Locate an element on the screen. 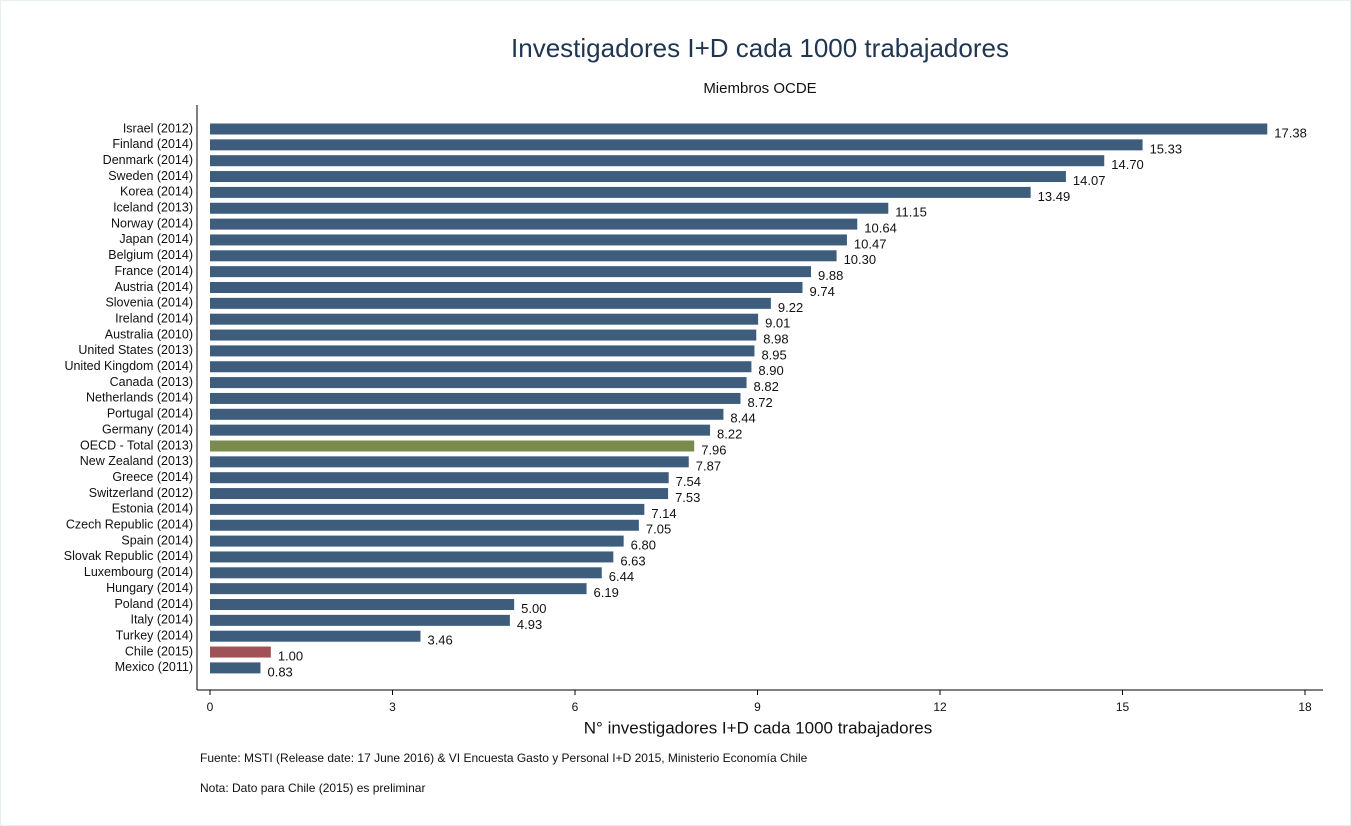  value-label: 9.01 is located at coordinates (777, 323).